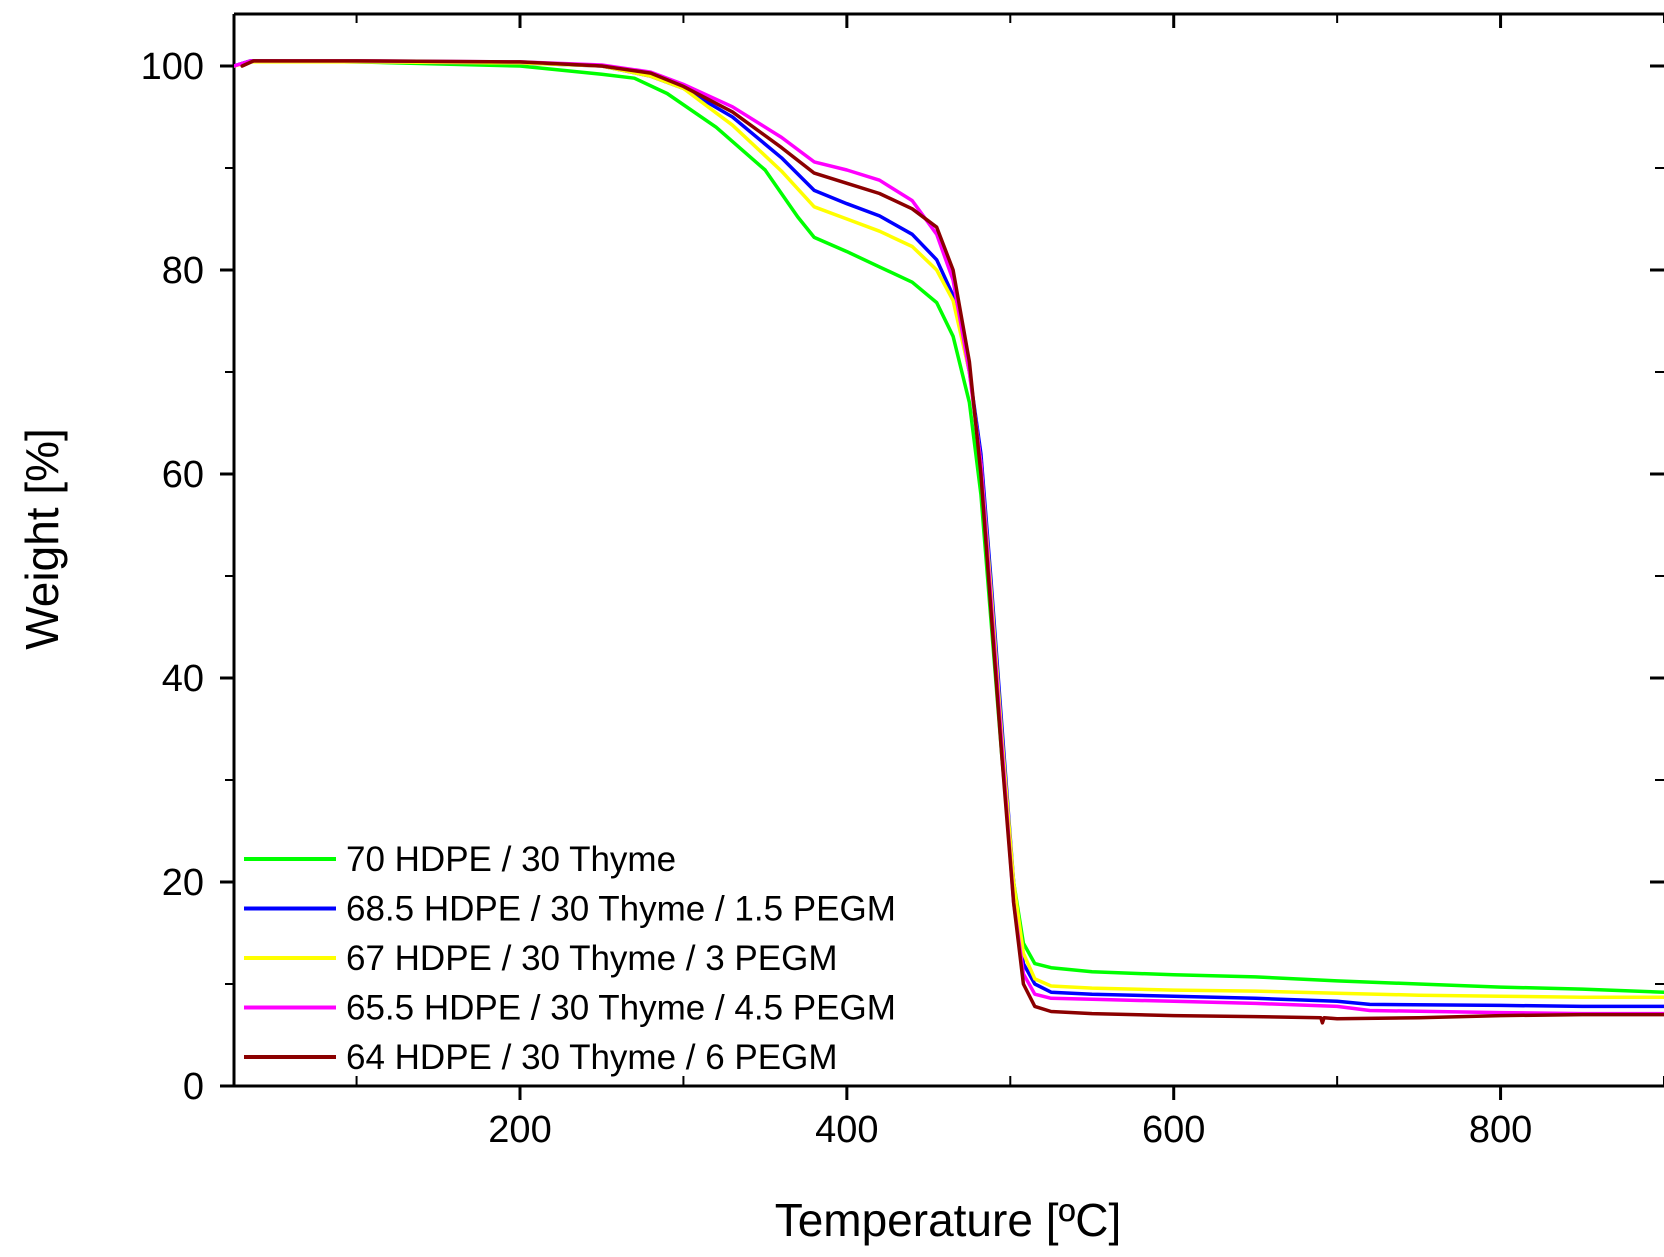 The width and height of the screenshot is (1664, 1257). Describe the element at coordinates (172, 67) in the screenshot. I see `y-tick-label-100: 100` at that location.